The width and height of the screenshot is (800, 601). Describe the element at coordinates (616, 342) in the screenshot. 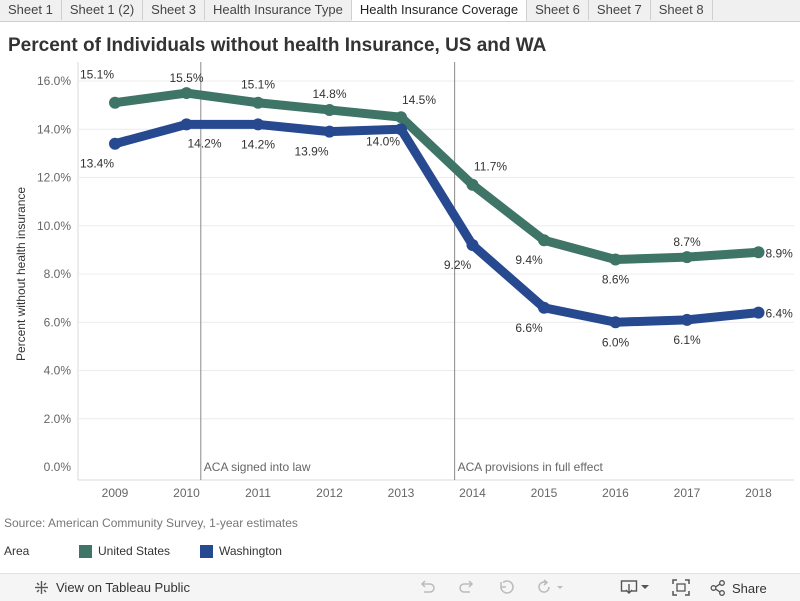

I see `data-label: 6.0%` at that location.